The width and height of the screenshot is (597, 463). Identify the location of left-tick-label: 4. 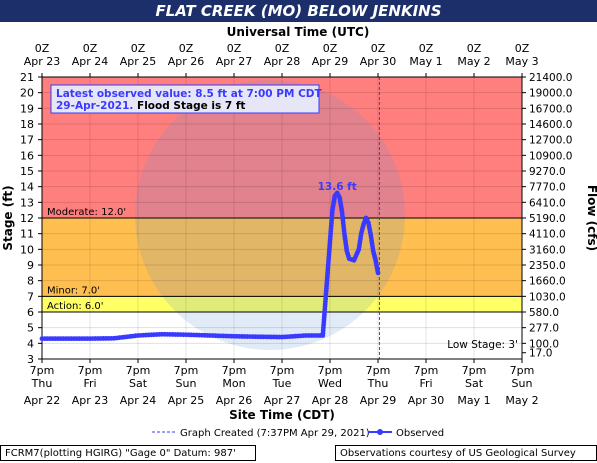
(30, 343).